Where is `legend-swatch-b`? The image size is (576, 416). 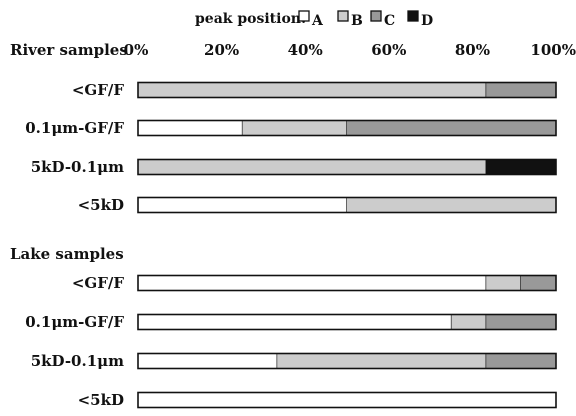
legend-swatch-b is located at coordinates (343, 16).